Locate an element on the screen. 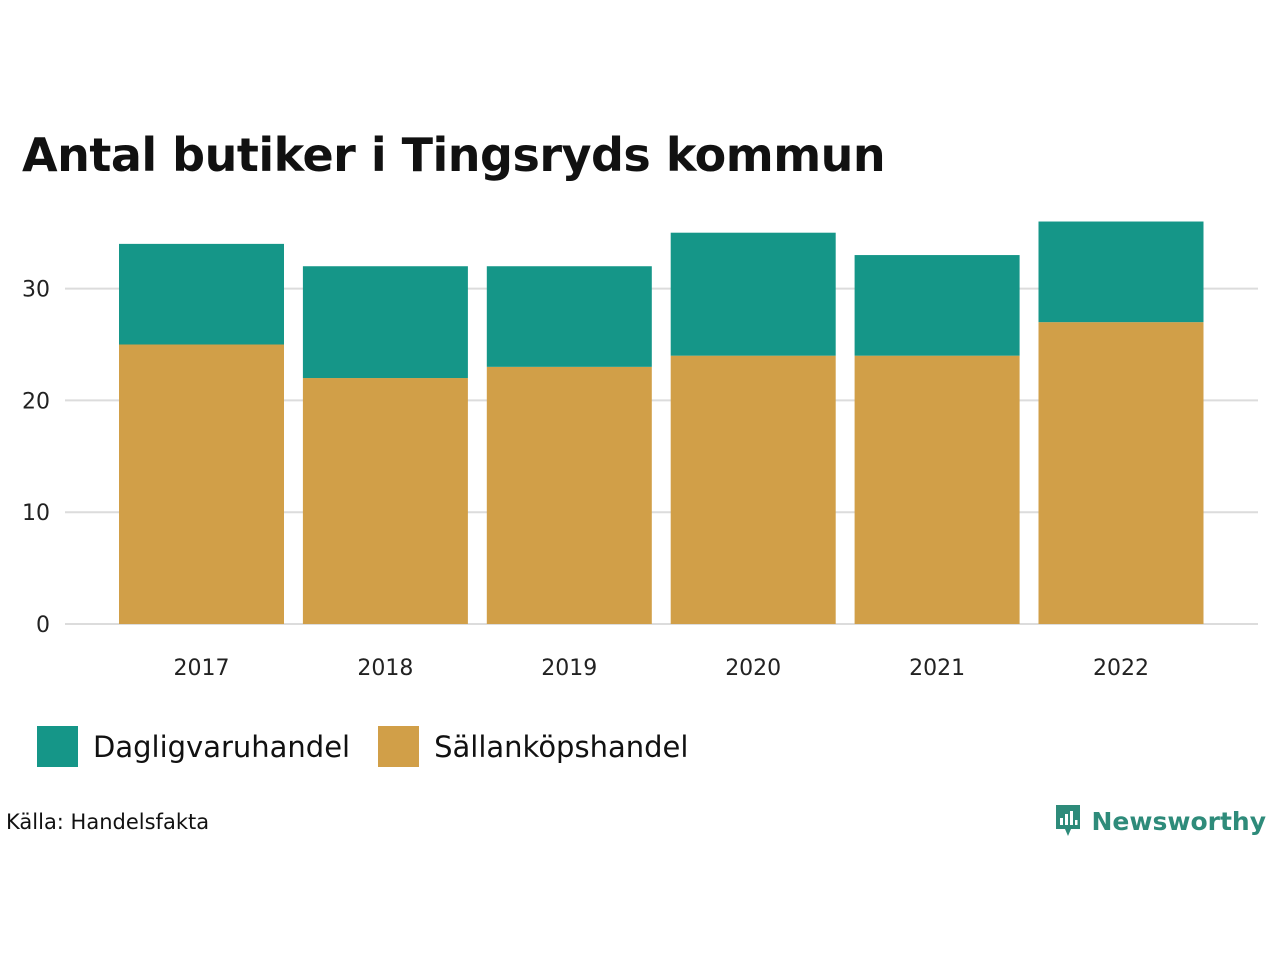 This screenshot has width=1280, height=960. brand-name: Newsworthy is located at coordinates (1179, 821).